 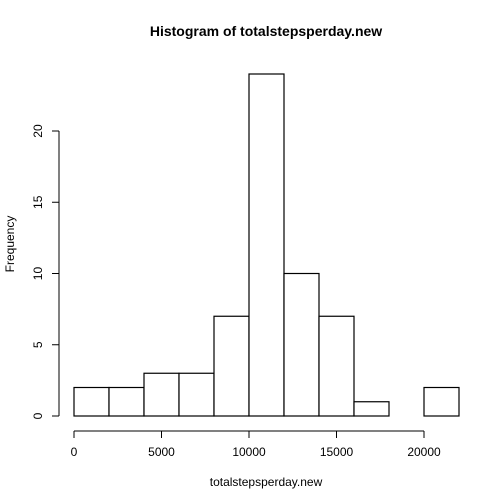 What do you see at coordinates (74, 452) in the screenshot?
I see `x-tick-label: 0` at bounding box center [74, 452].